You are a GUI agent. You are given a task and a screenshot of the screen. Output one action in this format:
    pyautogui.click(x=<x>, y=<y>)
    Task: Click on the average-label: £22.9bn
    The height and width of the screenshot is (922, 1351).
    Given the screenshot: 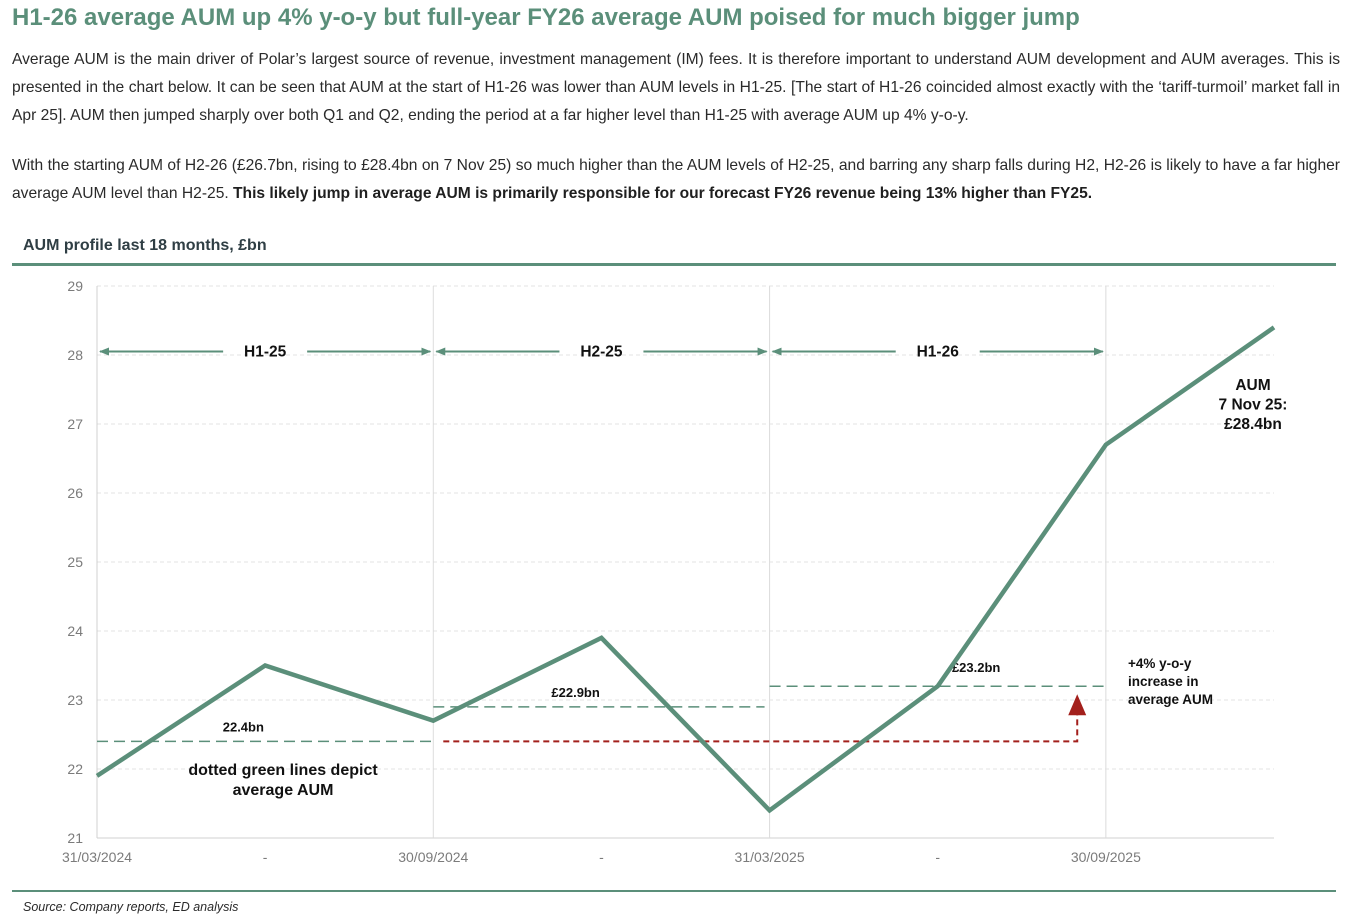 What is the action you would take?
    pyautogui.click(x=575, y=692)
    